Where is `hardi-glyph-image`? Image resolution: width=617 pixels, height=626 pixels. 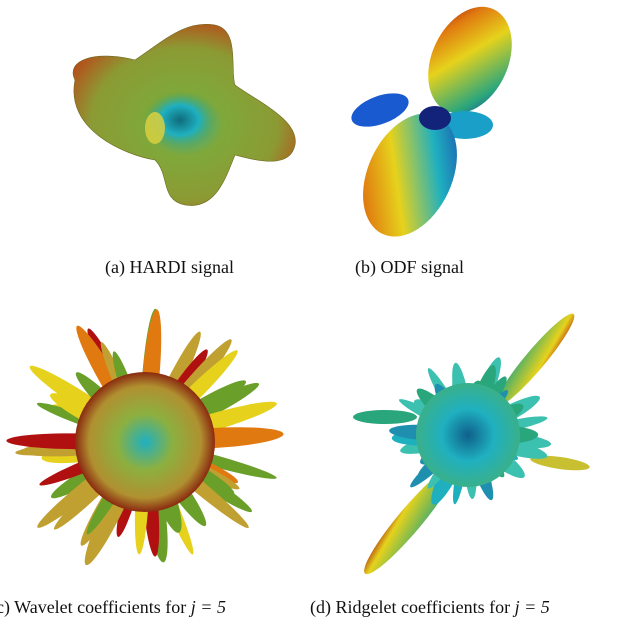
hardi-glyph-image is located at coordinates (184, 114).